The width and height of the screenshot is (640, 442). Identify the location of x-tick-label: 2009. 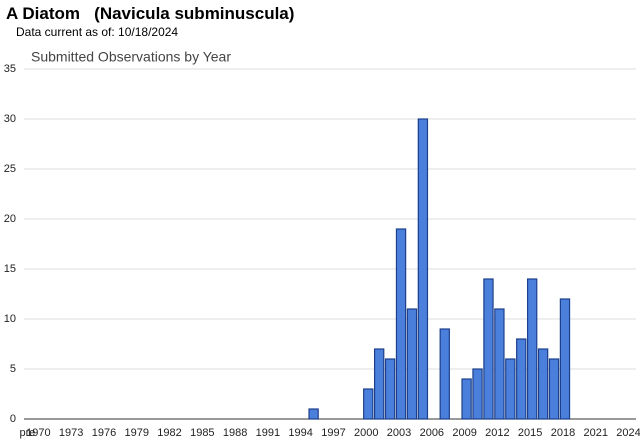
(464, 433).